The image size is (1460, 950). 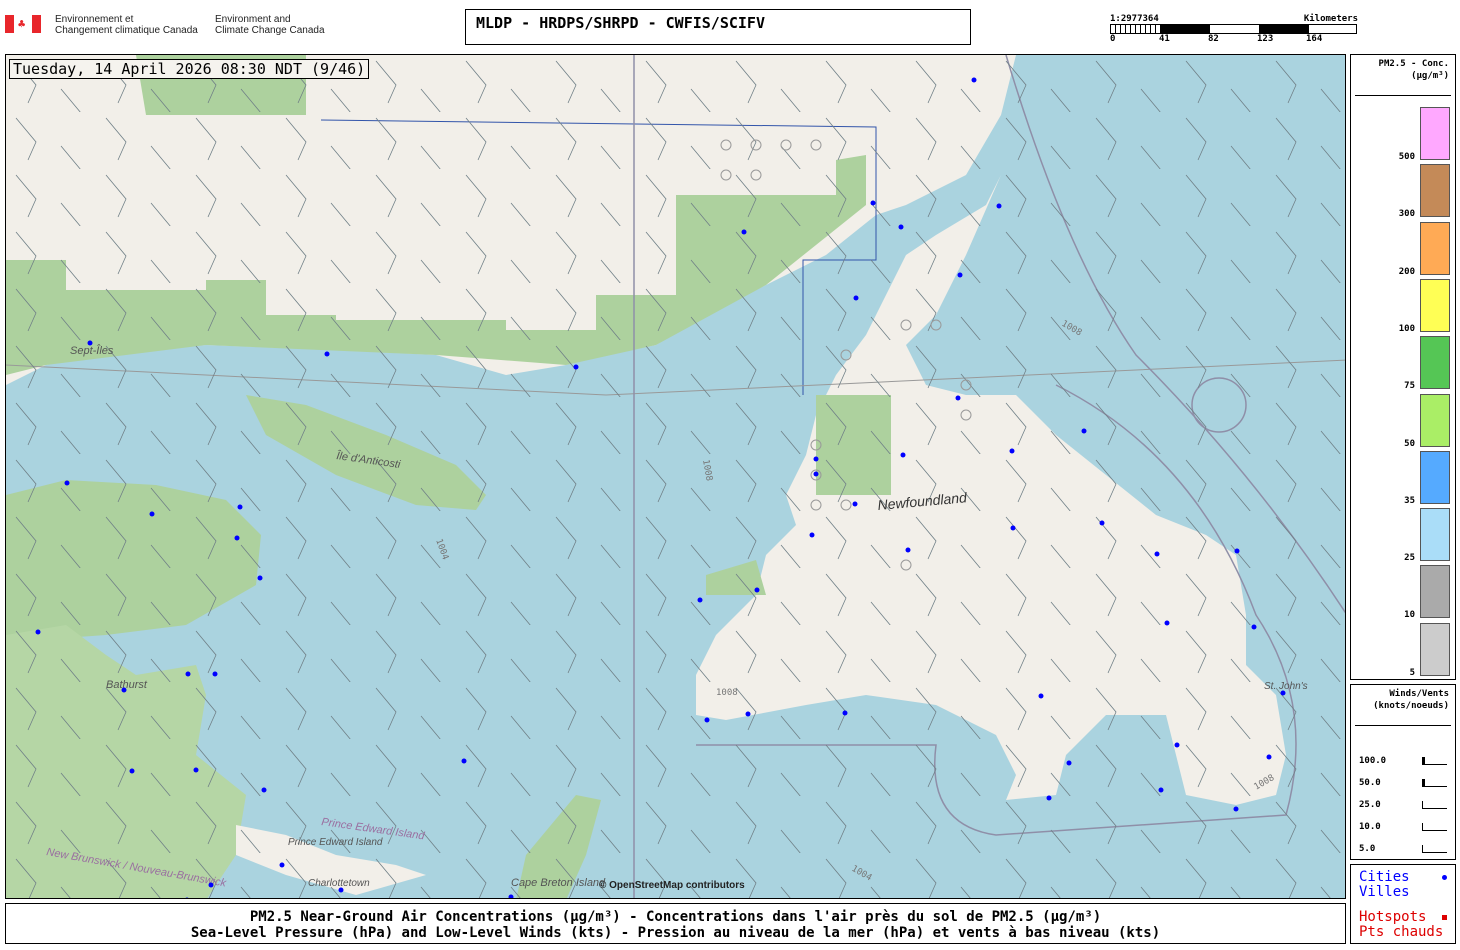 I want to click on scale-tick: 123, so click(x=1265, y=39).